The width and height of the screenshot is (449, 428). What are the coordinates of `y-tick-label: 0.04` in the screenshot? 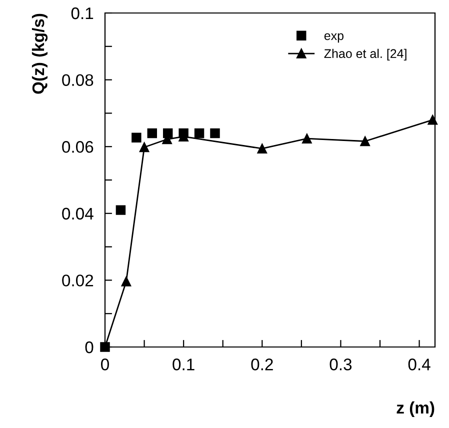 It's located at (78, 214).